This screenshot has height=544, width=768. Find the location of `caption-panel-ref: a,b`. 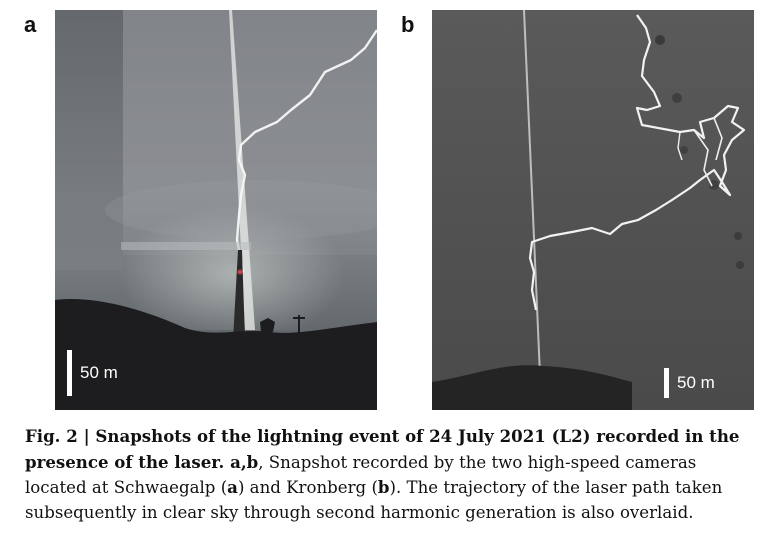

caption-panel-ref: a,b is located at coordinates (241, 461).